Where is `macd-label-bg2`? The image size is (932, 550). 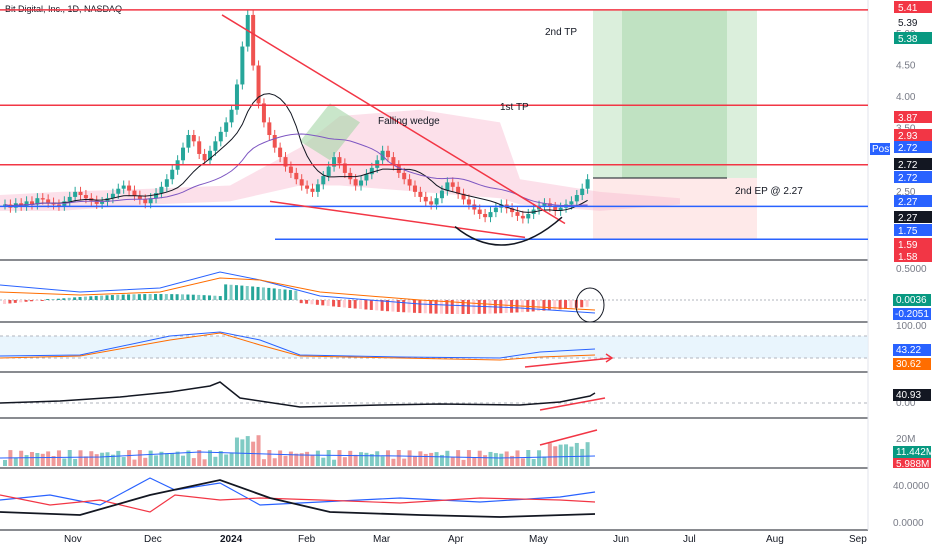 macd-label-bg2 is located at coordinates (912, 314).